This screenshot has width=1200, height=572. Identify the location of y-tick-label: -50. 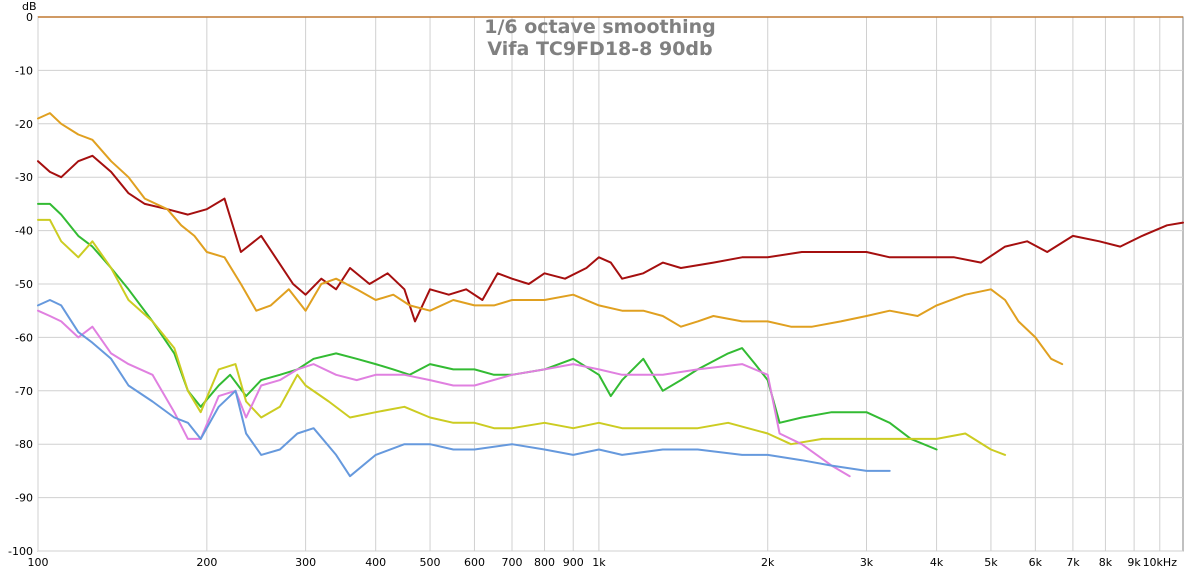
(24, 284).